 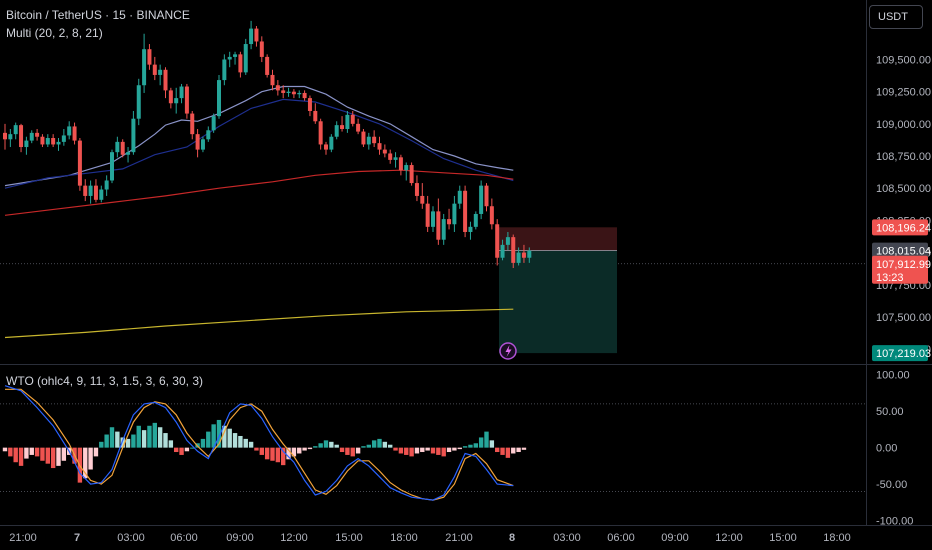 I want to click on symbol-title: Bitcoin / TetherUS · 15 · BINANCE, so click(x=98, y=15).